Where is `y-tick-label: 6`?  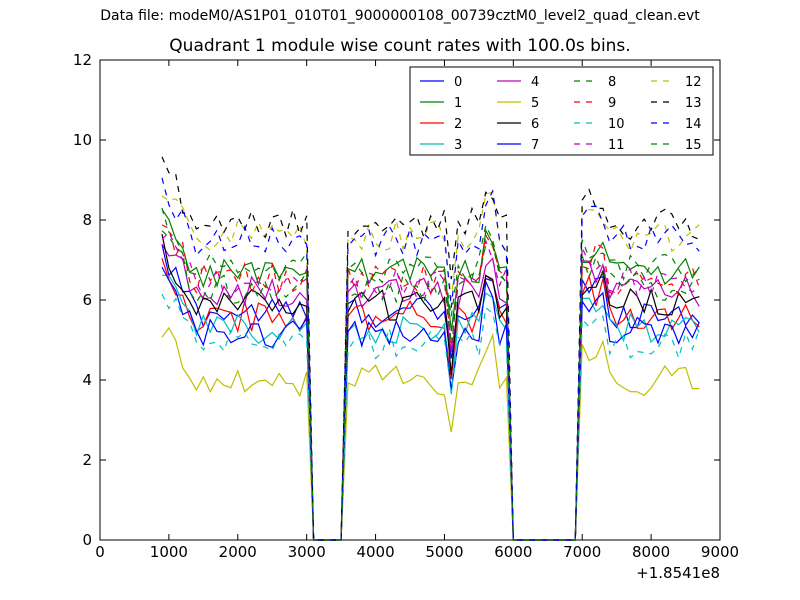
y-tick-label: 6 is located at coordinates (87, 300).